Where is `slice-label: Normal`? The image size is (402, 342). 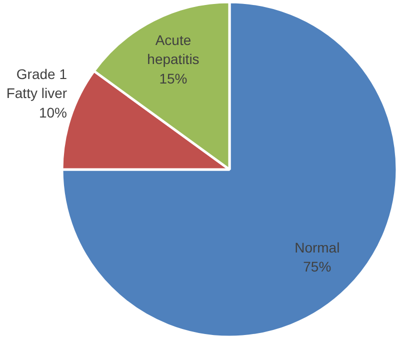
slice-label: Normal is located at coordinates (317, 248).